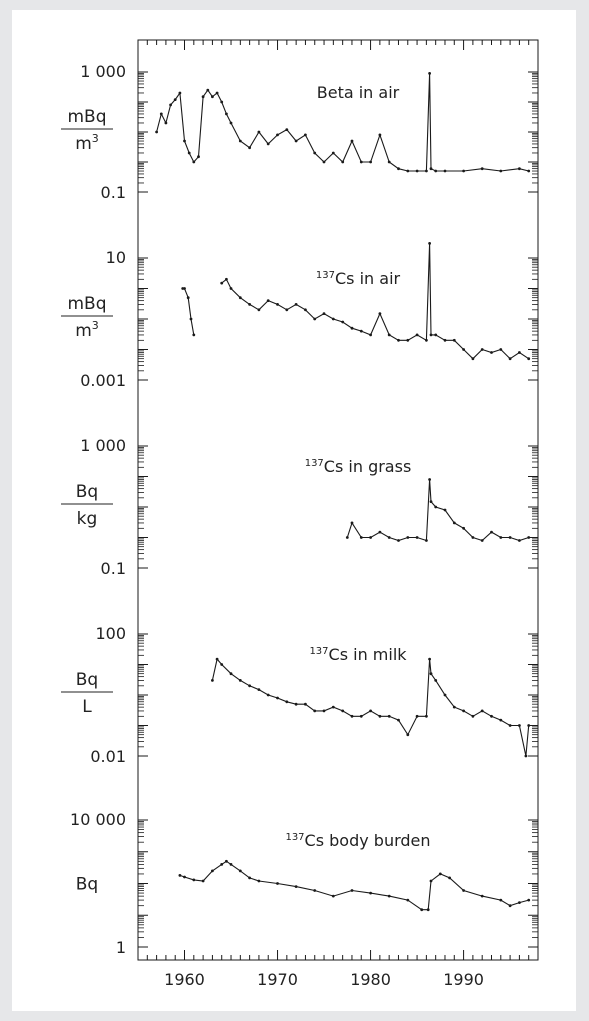 Image resolution: width=589 pixels, height=1021 pixels. I want to click on panel-beta: 1 000 0.1 mBq m3 Beta in air, so click(299, 132).